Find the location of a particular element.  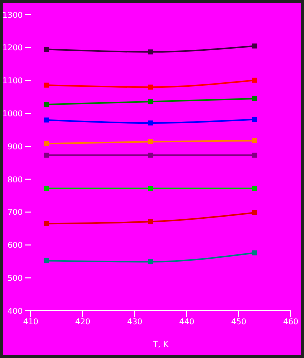

y-tick-label: 1000 is located at coordinates (12, 114).